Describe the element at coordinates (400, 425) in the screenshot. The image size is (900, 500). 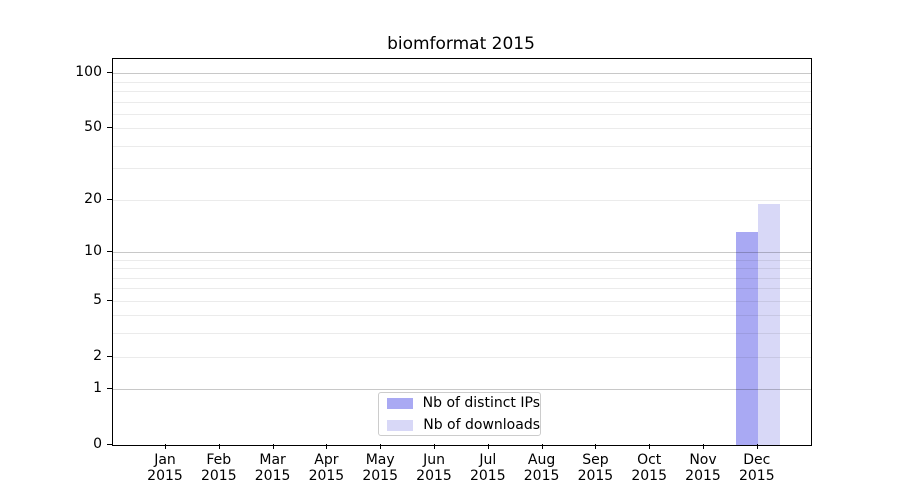
I see `legend-swatch-downloads` at that location.